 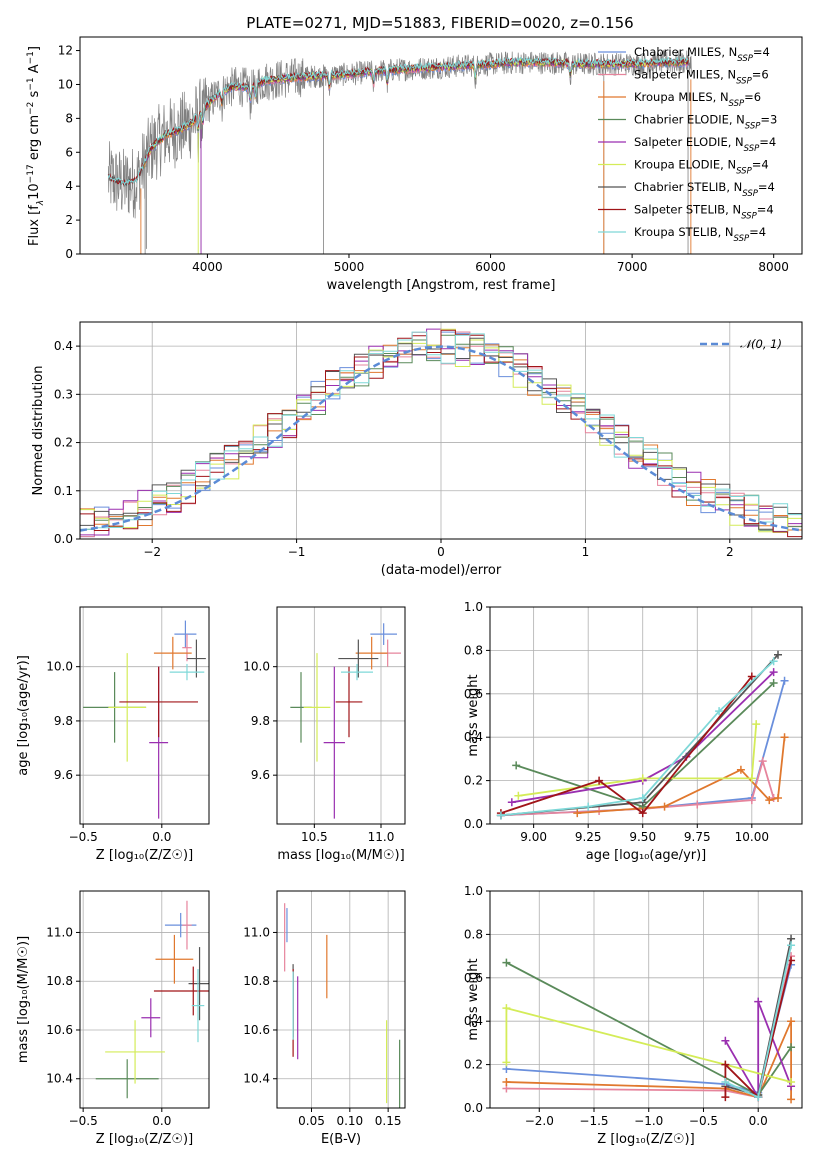 What do you see at coordinates (773, 267) in the screenshot?
I see `x-tick-label: 8000` at bounding box center [773, 267].